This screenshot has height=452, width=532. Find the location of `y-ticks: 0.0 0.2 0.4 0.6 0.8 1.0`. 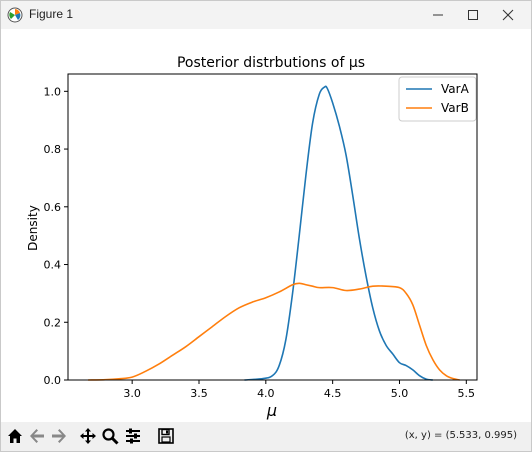

y-ticks: 0.0 0.2 0.4 0.6 0.8 1.0 is located at coordinates (56, 236).